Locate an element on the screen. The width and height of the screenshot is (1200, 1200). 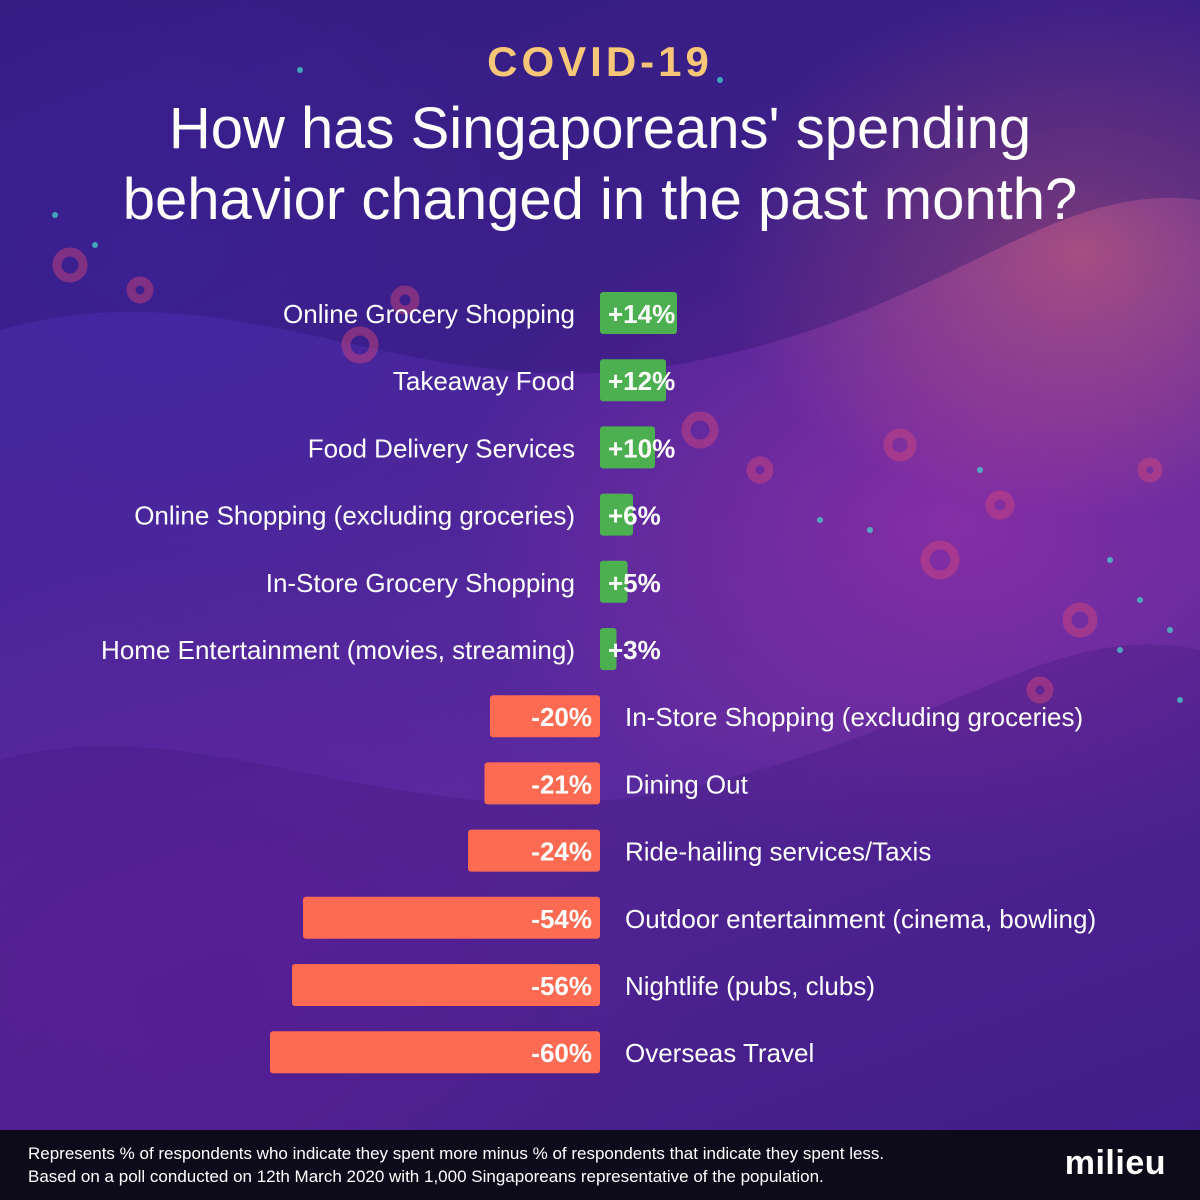
chart-title-line-1: How has Singaporeans' spending is located at coordinates (600, 128).